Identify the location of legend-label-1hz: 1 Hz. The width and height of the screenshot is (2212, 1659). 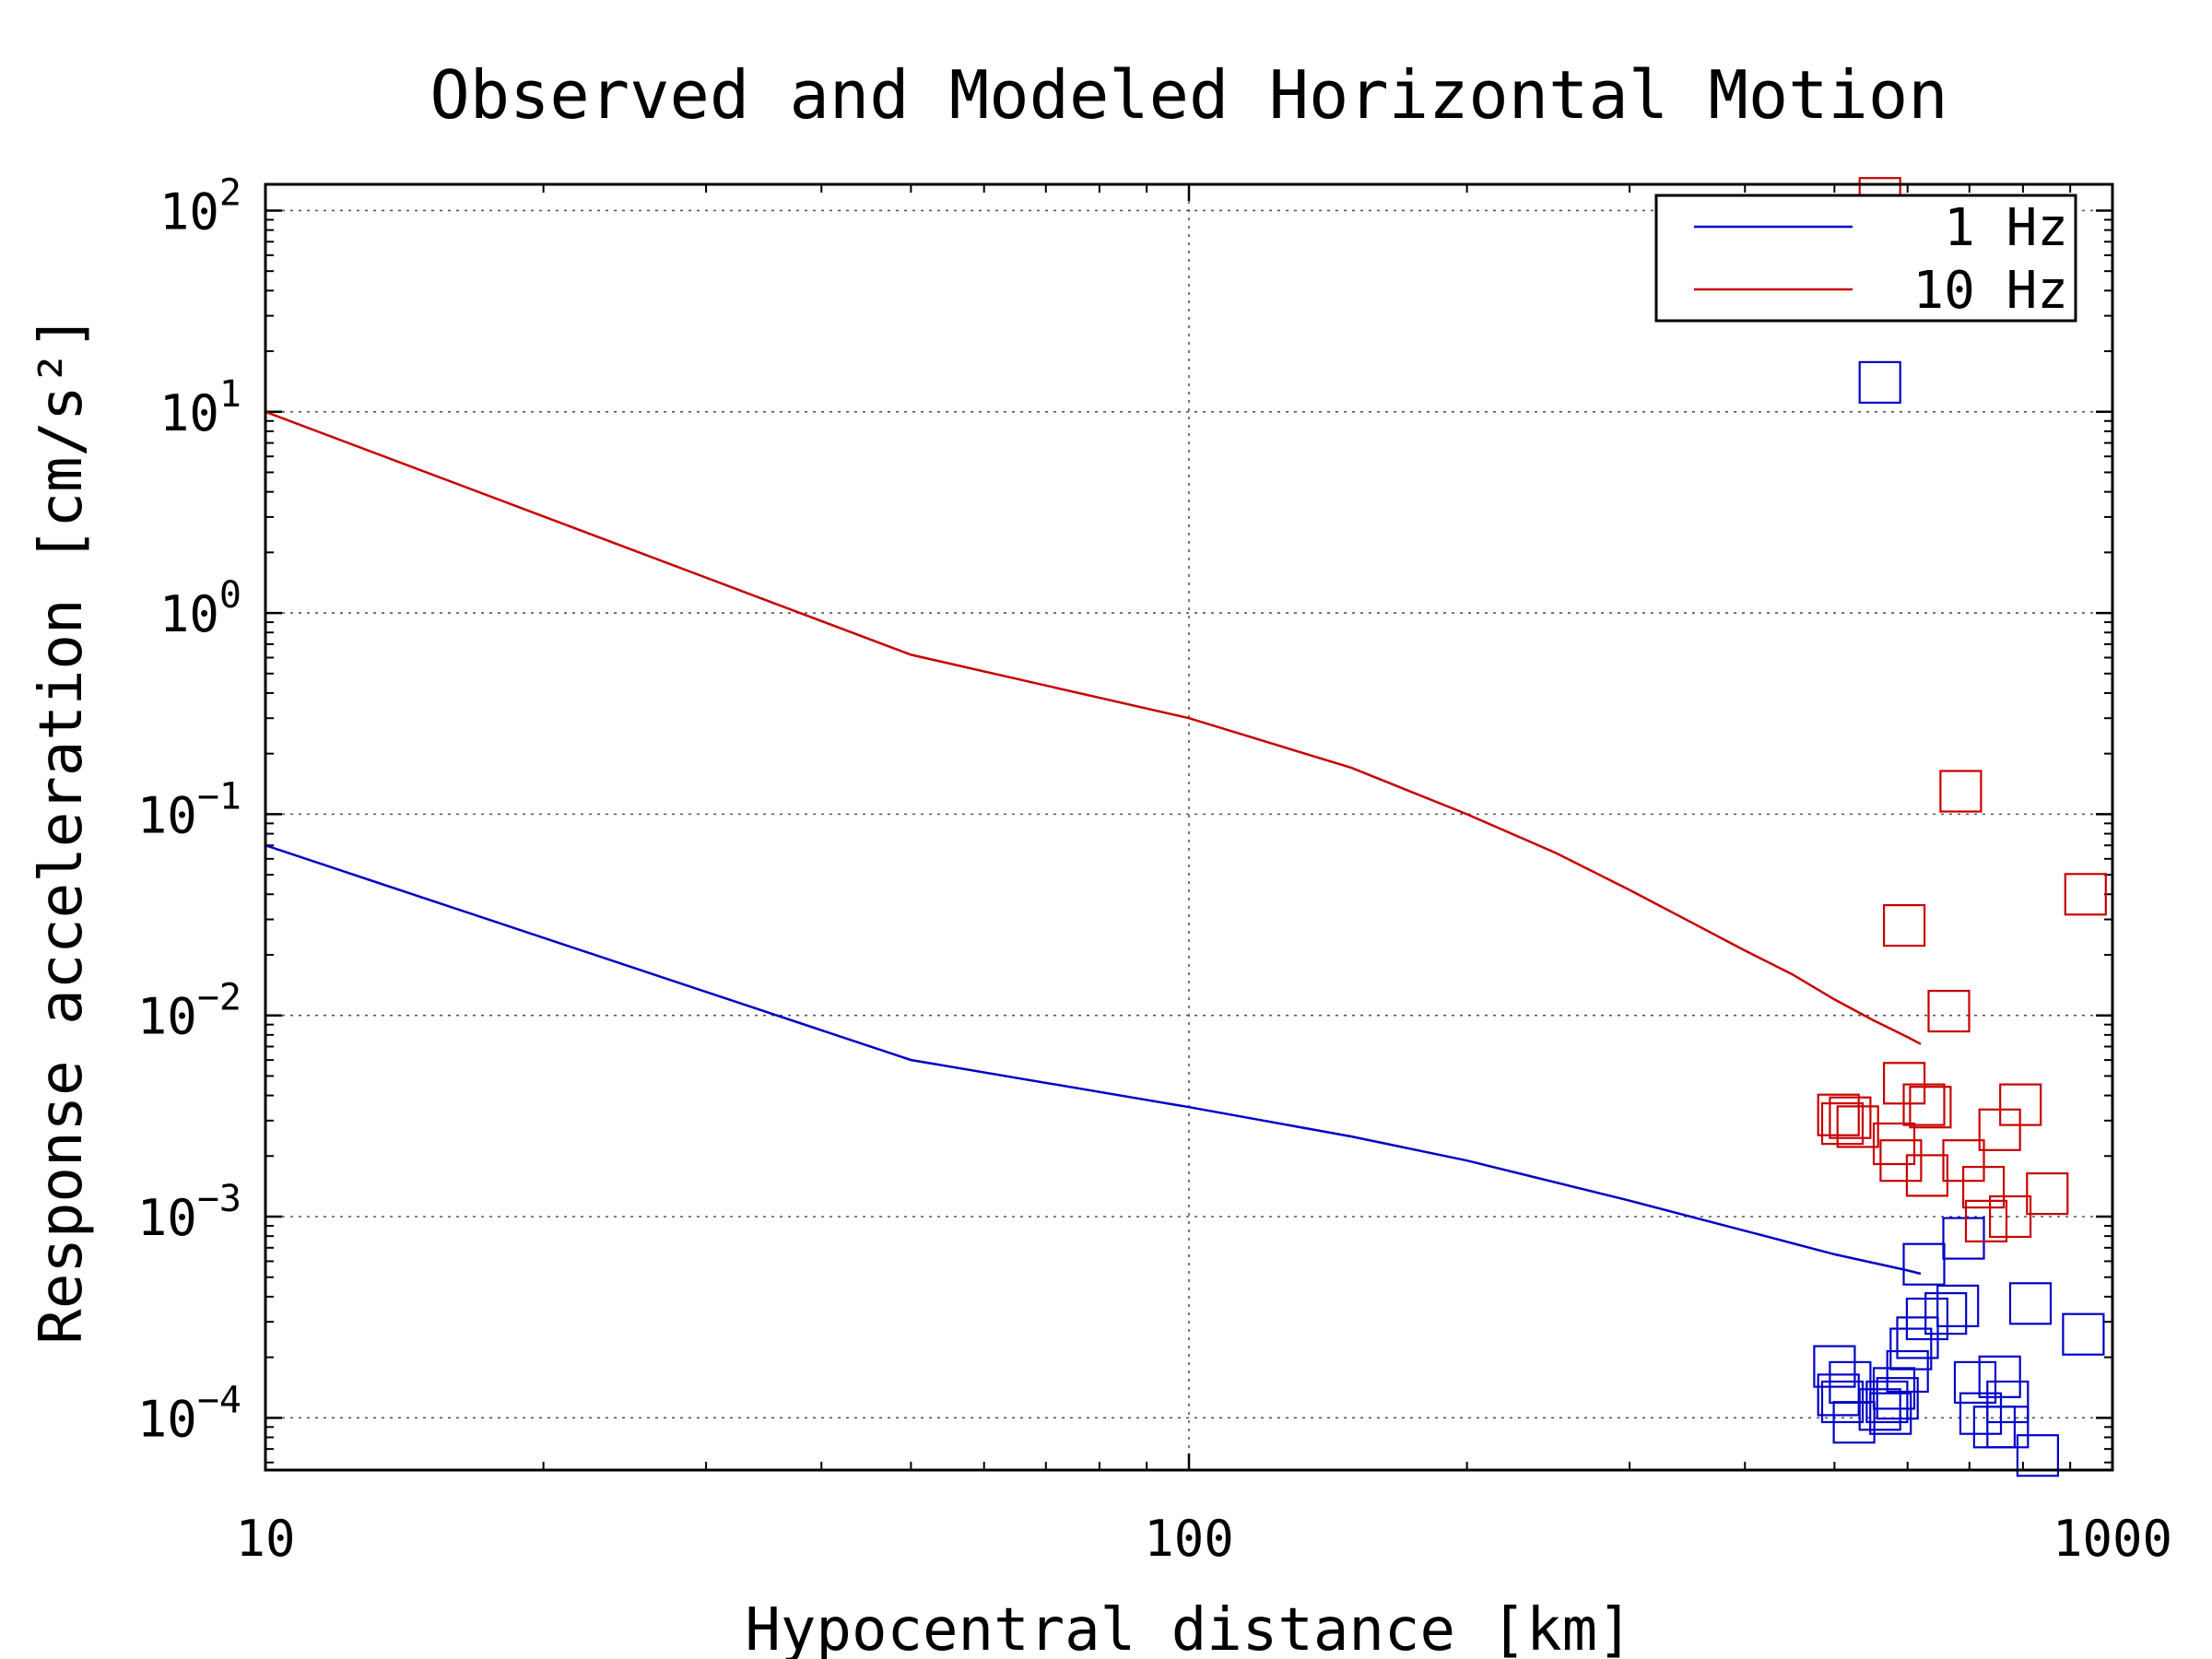
(2006, 228).